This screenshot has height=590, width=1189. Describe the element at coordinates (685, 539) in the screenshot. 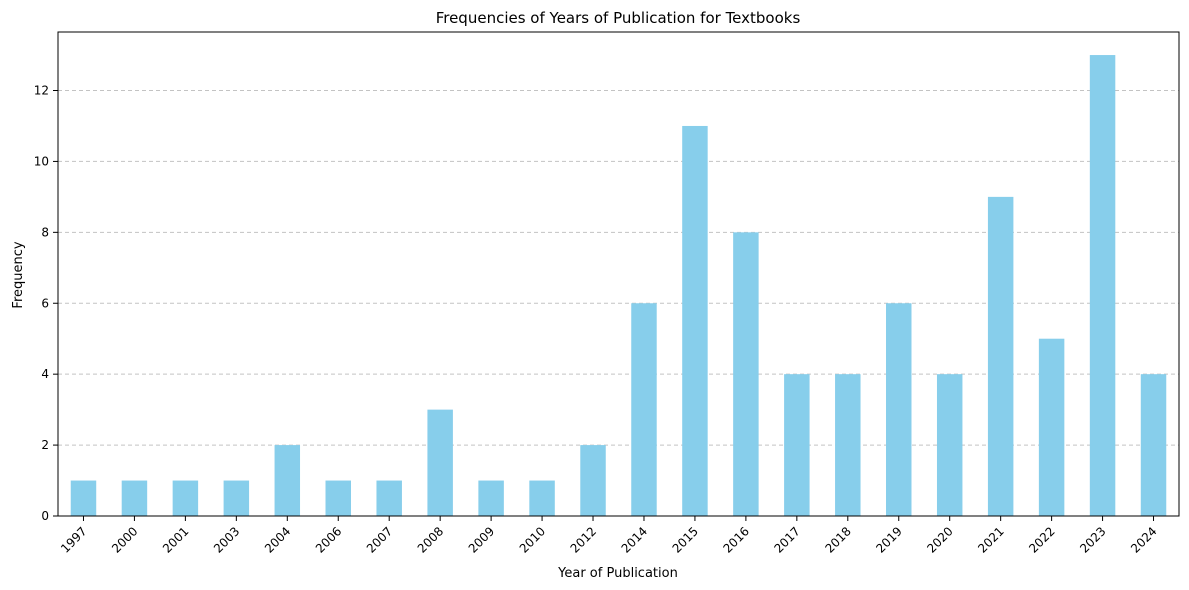

I see `x-tick-label: 2015` at that location.